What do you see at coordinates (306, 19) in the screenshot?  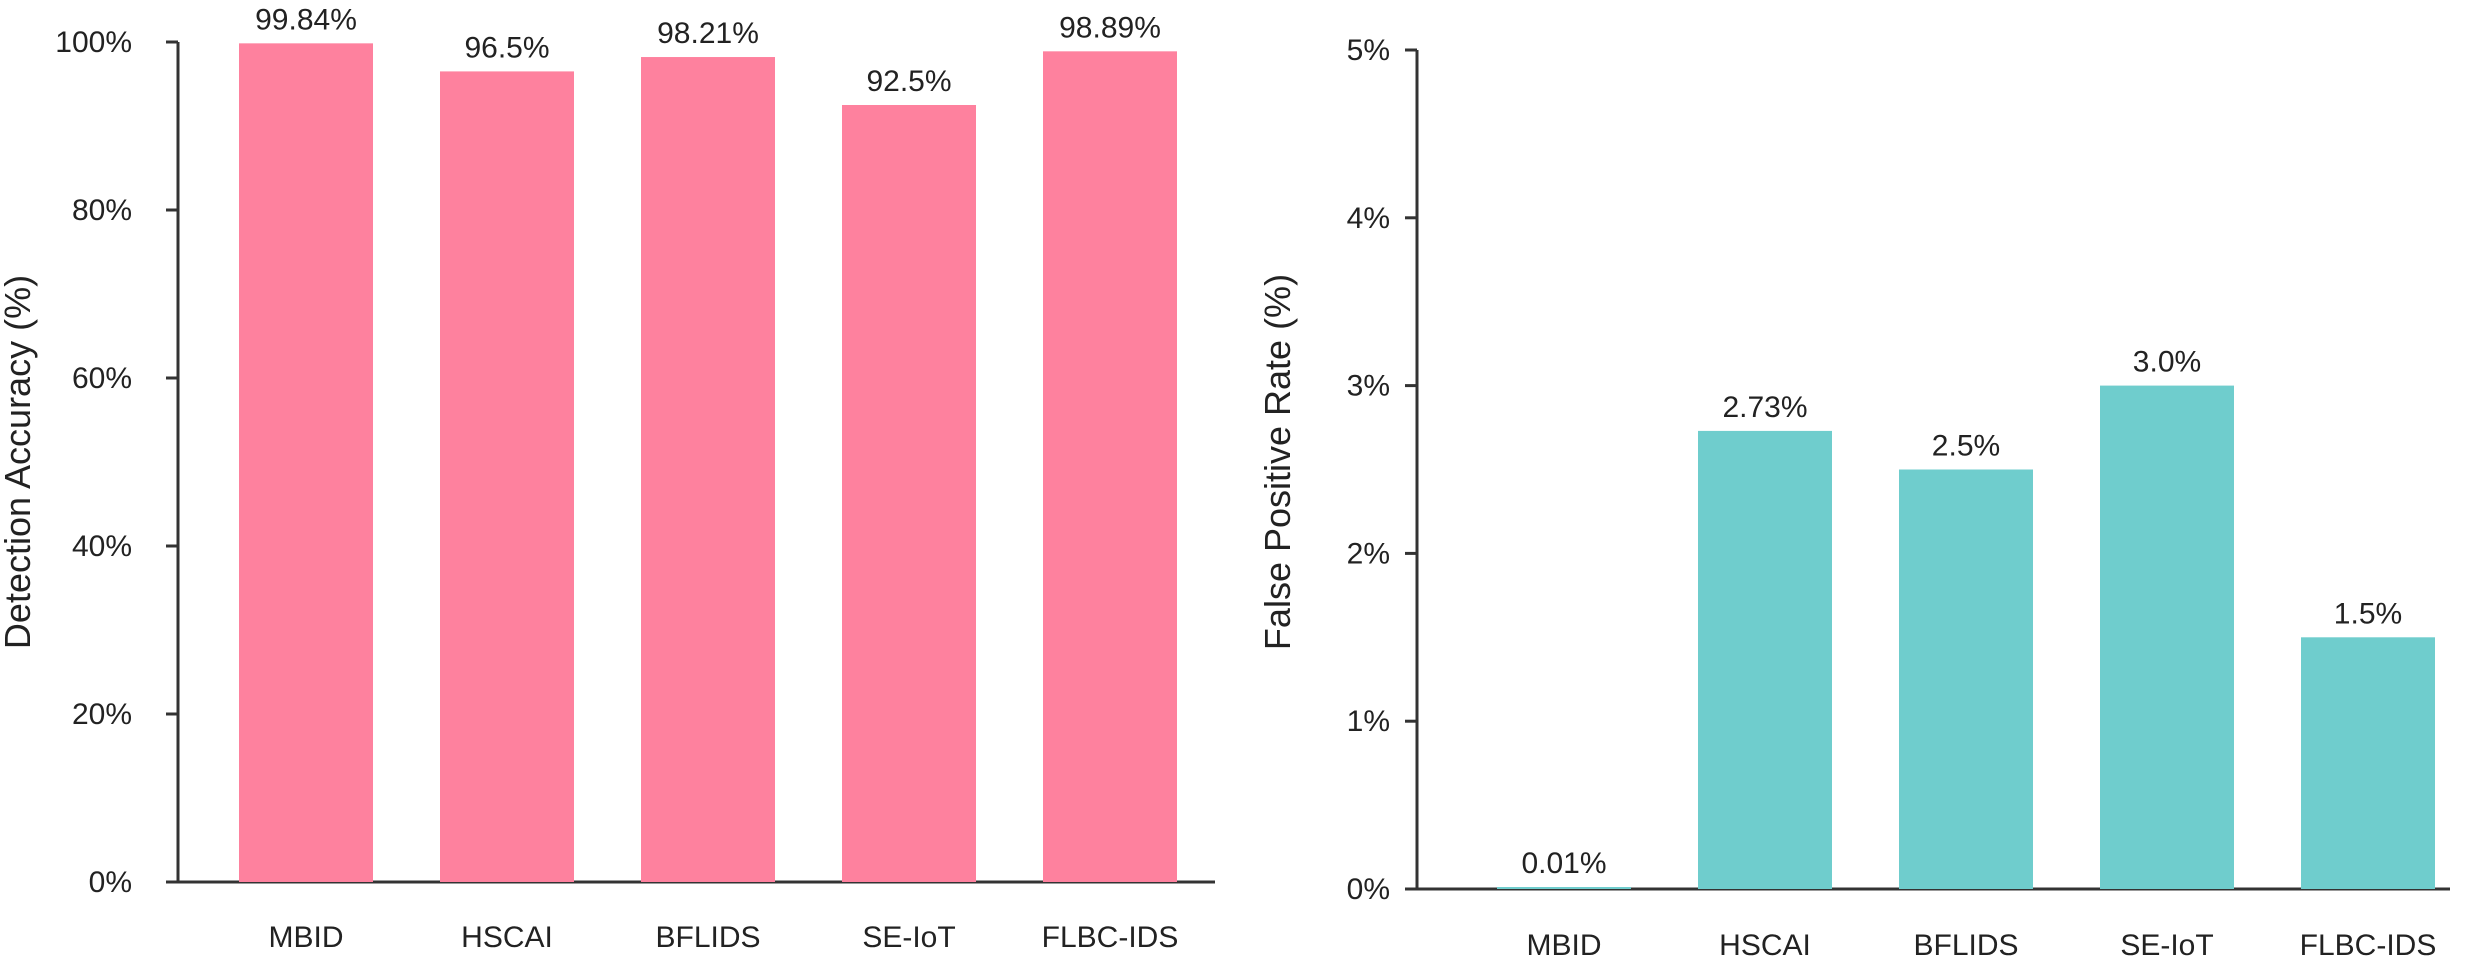 I see `data-label-mbid: 99.84%` at bounding box center [306, 19].